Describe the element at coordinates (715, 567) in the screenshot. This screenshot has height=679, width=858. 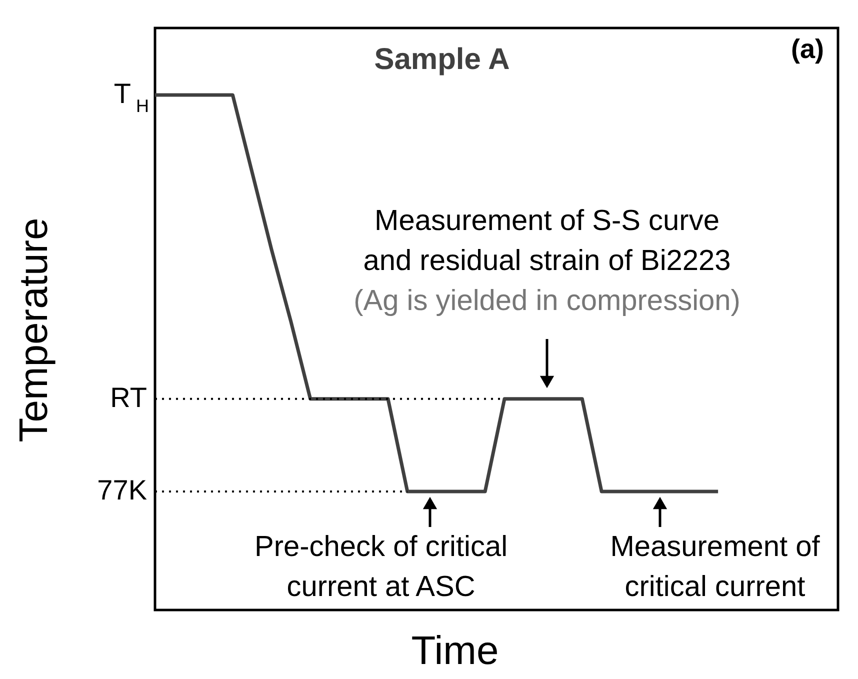
I see `annotation: Measurement of critical current` at that location.